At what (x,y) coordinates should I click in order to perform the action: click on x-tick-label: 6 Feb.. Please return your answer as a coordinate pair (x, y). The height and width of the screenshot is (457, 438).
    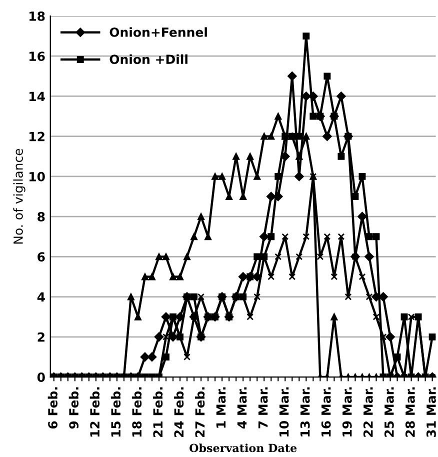
    Looking at the image, I should click on (53, 408).